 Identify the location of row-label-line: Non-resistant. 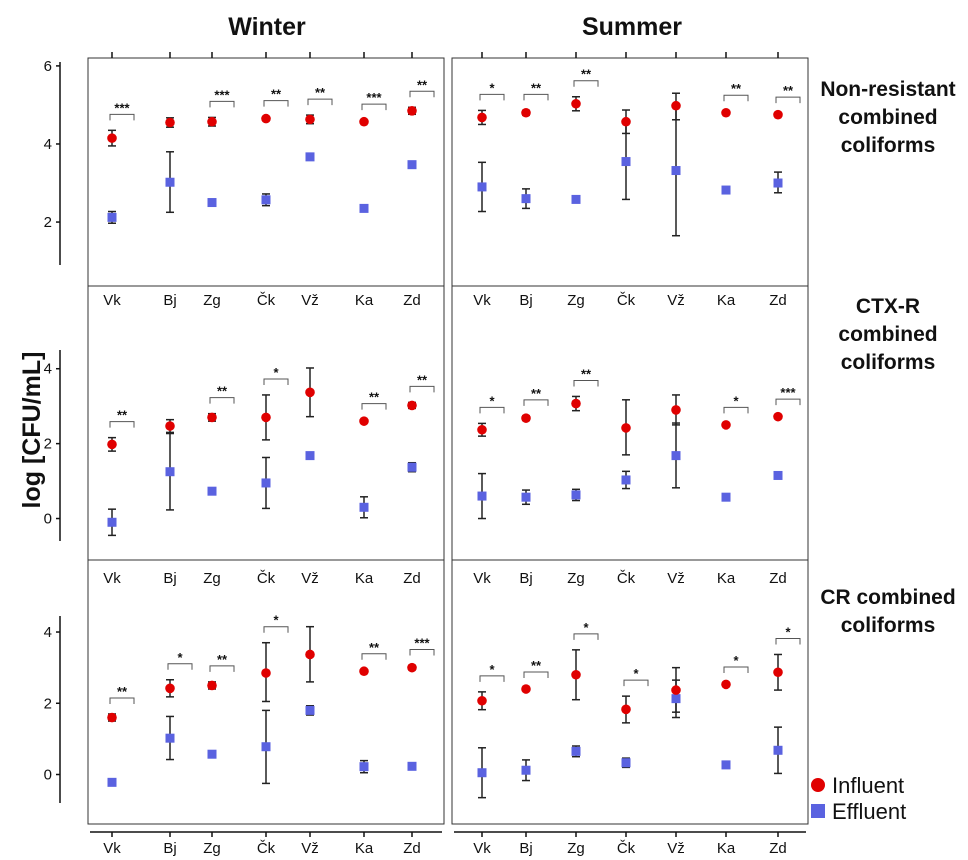
(887, 89).